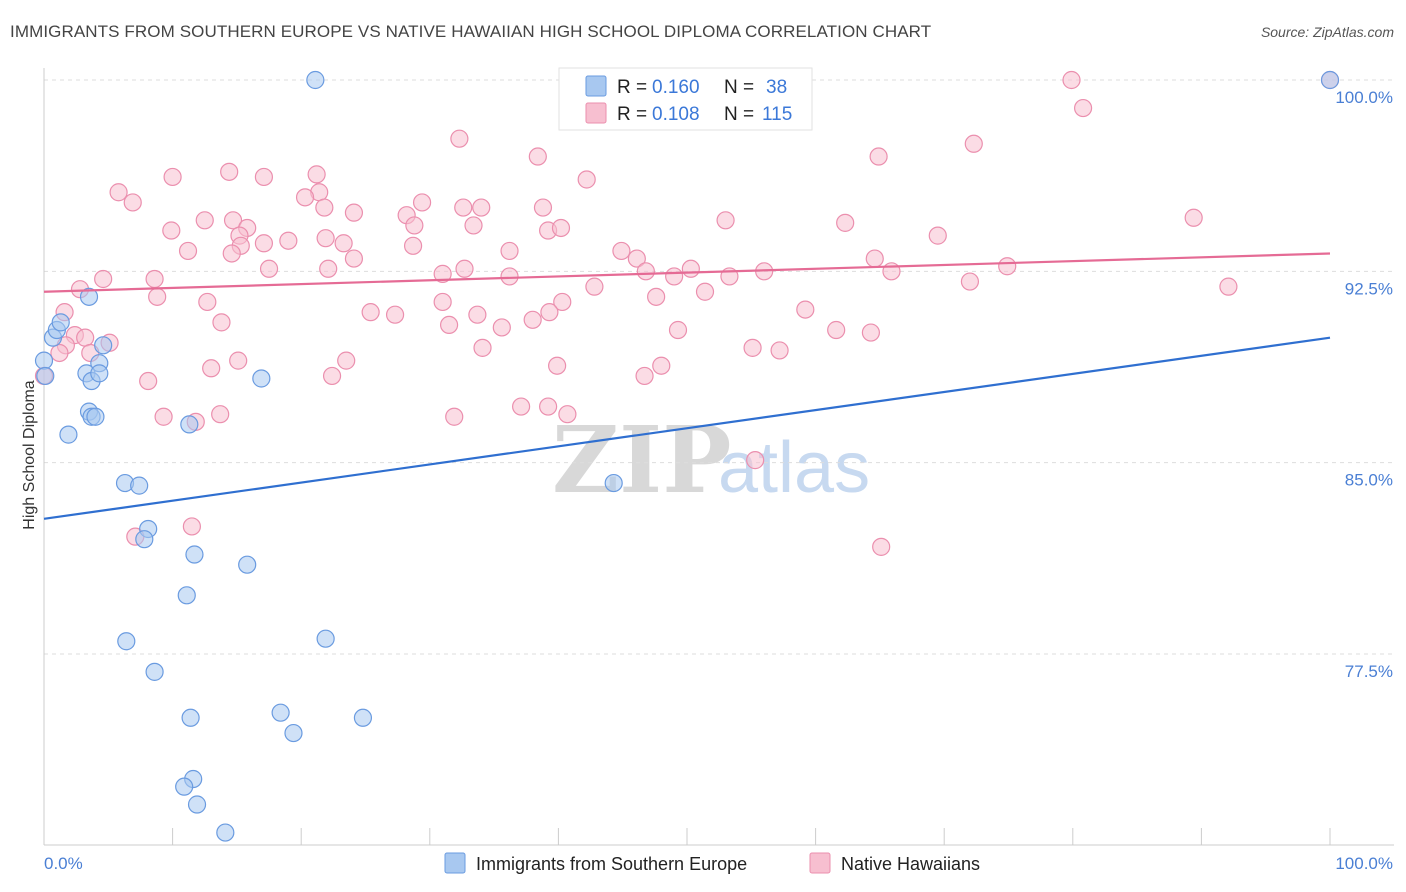 Image resolution: width=1406 pixels, height=892 pixels. I want to click on legend-r-label-blue: R =, so click(632, 87).